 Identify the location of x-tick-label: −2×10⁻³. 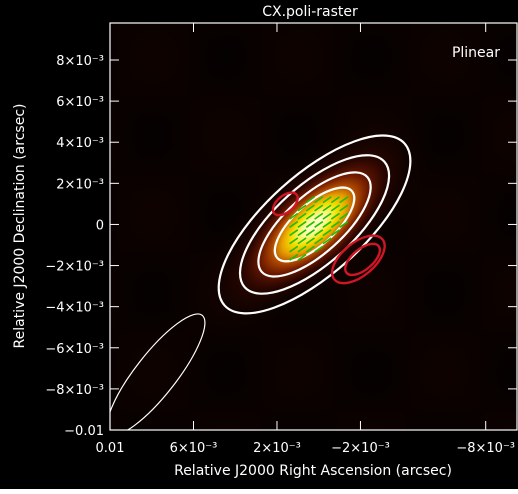
(360, 448).